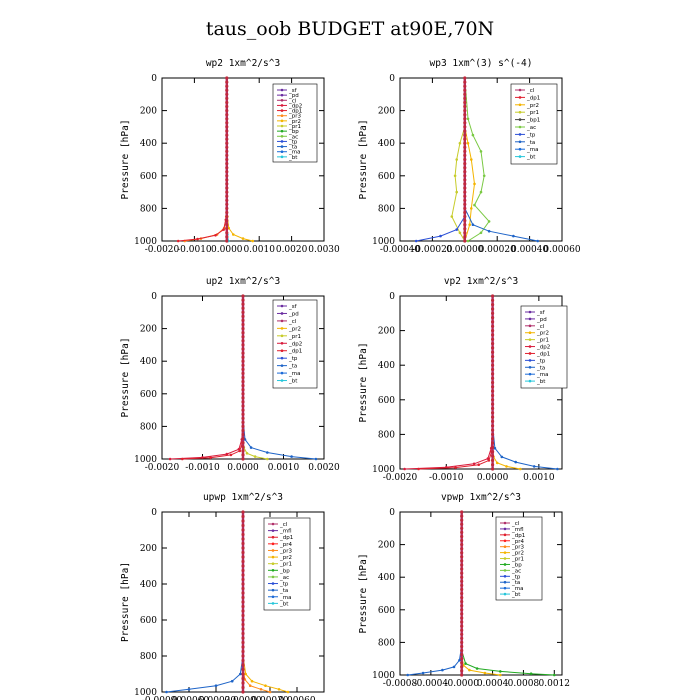 The height and width of the screenshot is (700, 700). I want to click on legend-entry: _bp, so click(516, 565).